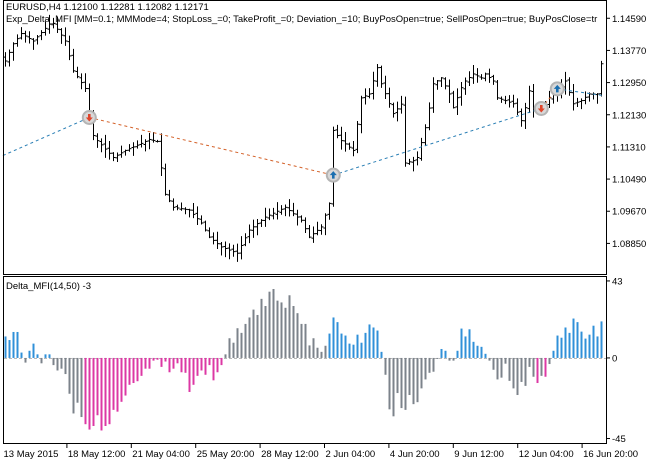  What do you see at coordinates (629, 115) in the screenshot?
I see `price-axis-label: 1.12130` at bounding box center [629, 115].